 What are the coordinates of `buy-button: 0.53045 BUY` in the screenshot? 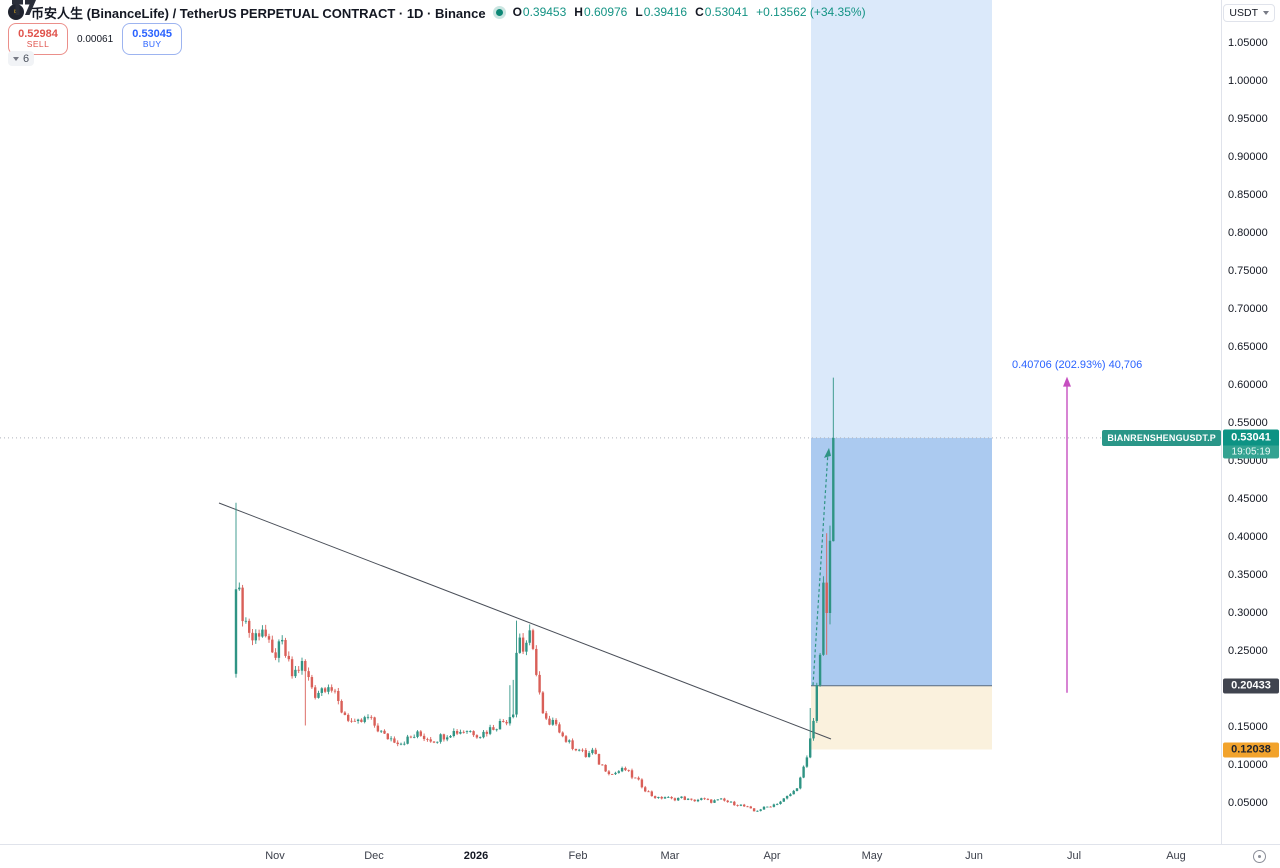 It's located at (152, 39).